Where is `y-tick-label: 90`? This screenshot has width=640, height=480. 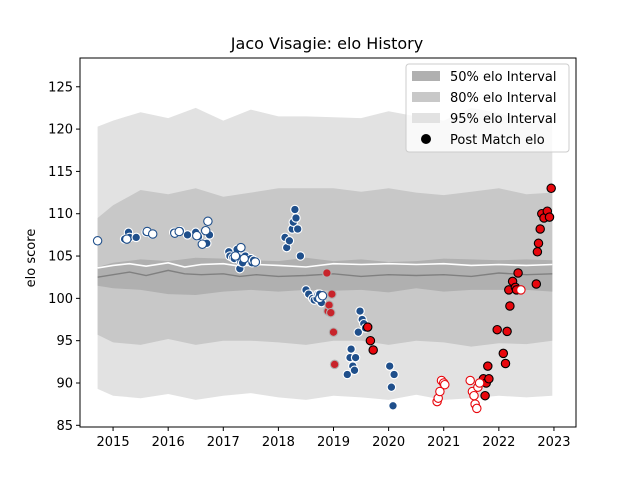 y-tick-label: 90 is located at coordinates (64, 383).